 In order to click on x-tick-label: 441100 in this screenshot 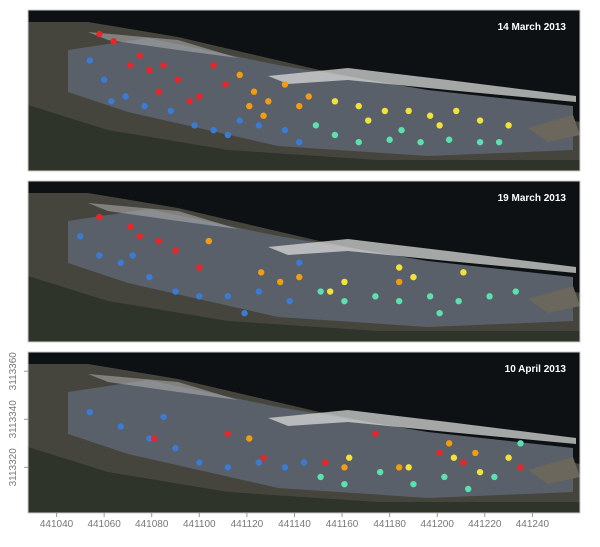, I will do `click(199, 524)`.